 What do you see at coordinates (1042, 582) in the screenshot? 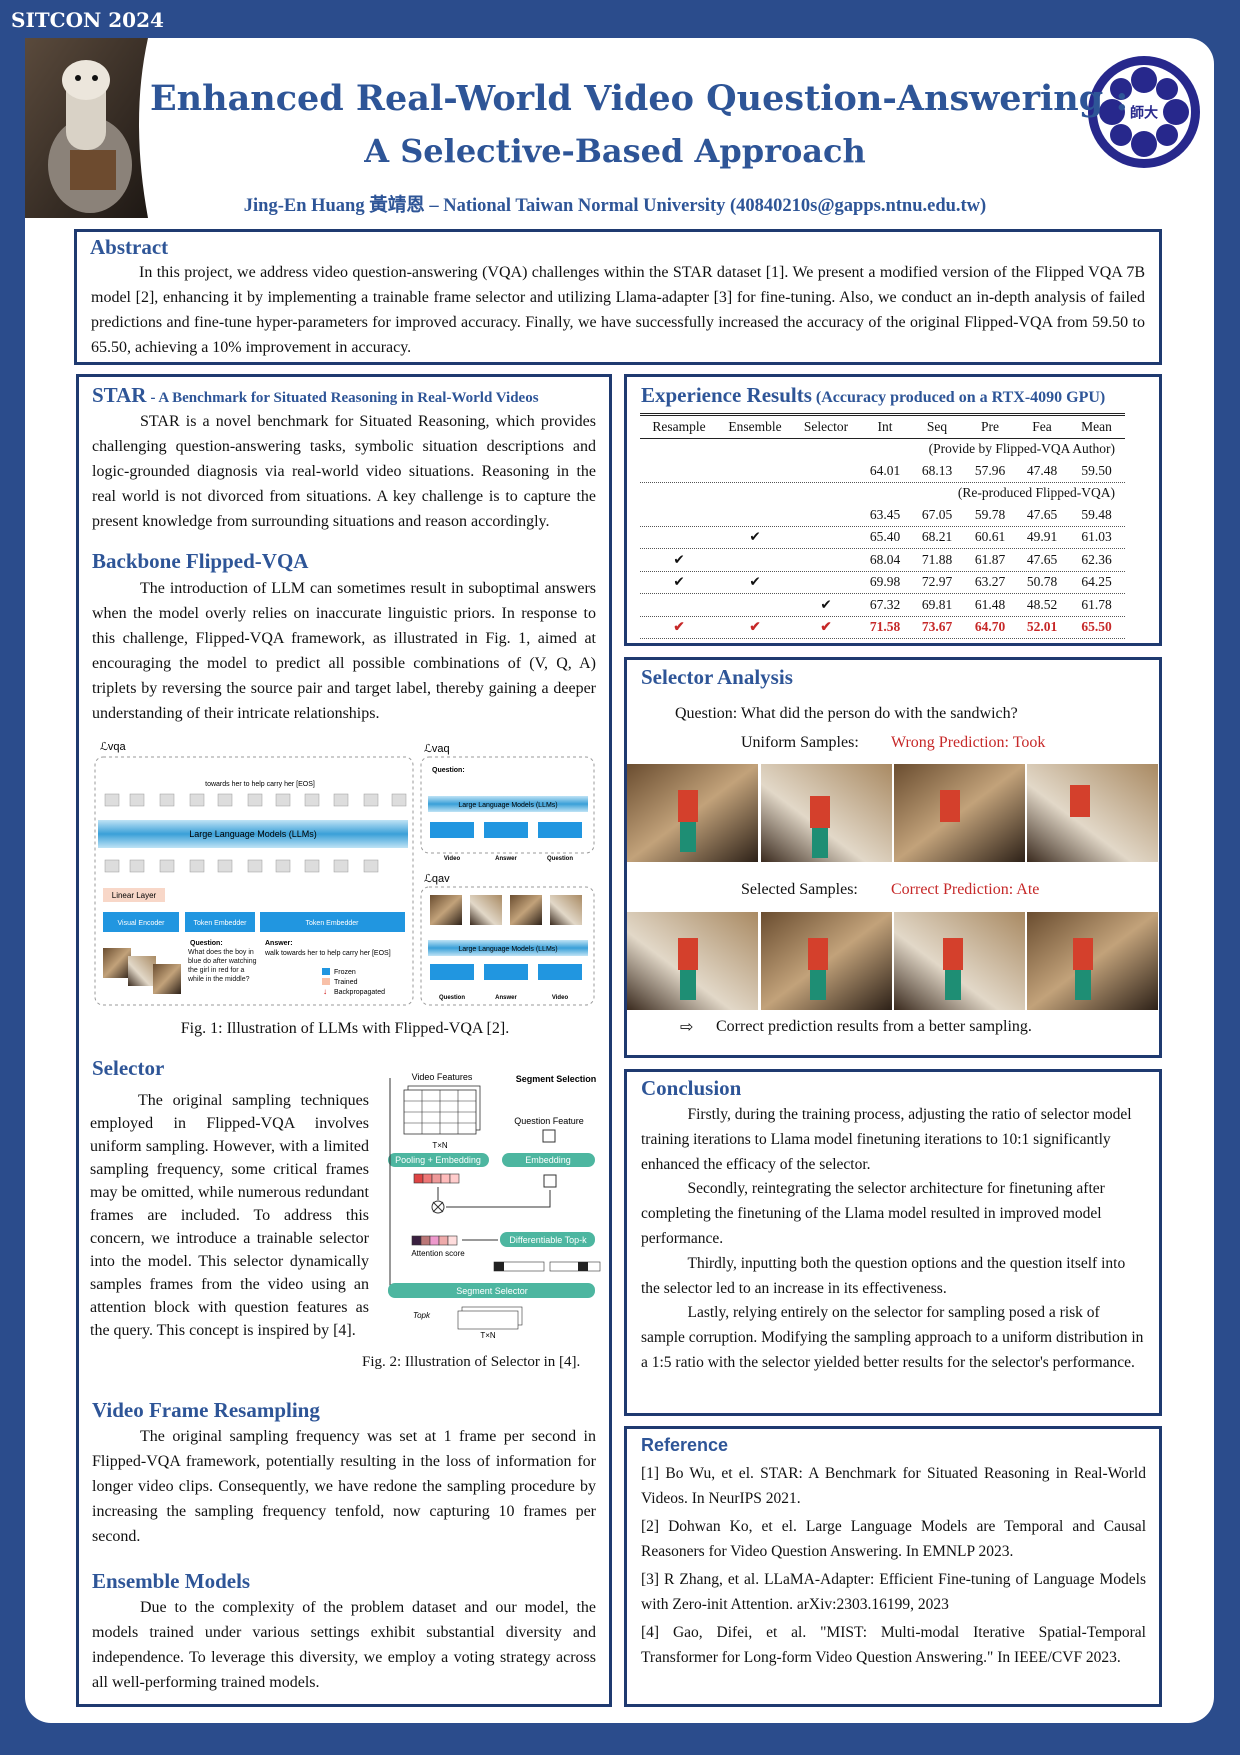
I see `table-cell: 50.78` at bounding box center [1042, 582].